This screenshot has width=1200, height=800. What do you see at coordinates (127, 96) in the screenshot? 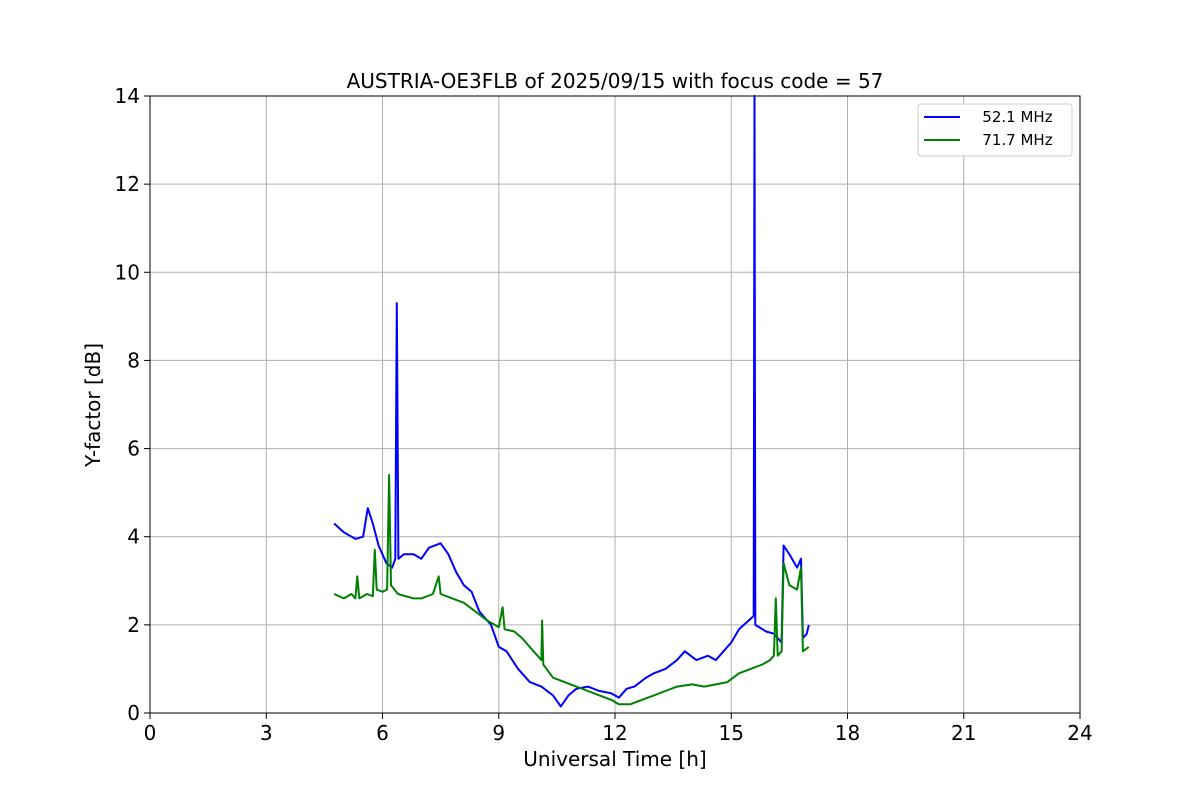
I see `y-tick-label: 14` at bounding box center [127, 96].